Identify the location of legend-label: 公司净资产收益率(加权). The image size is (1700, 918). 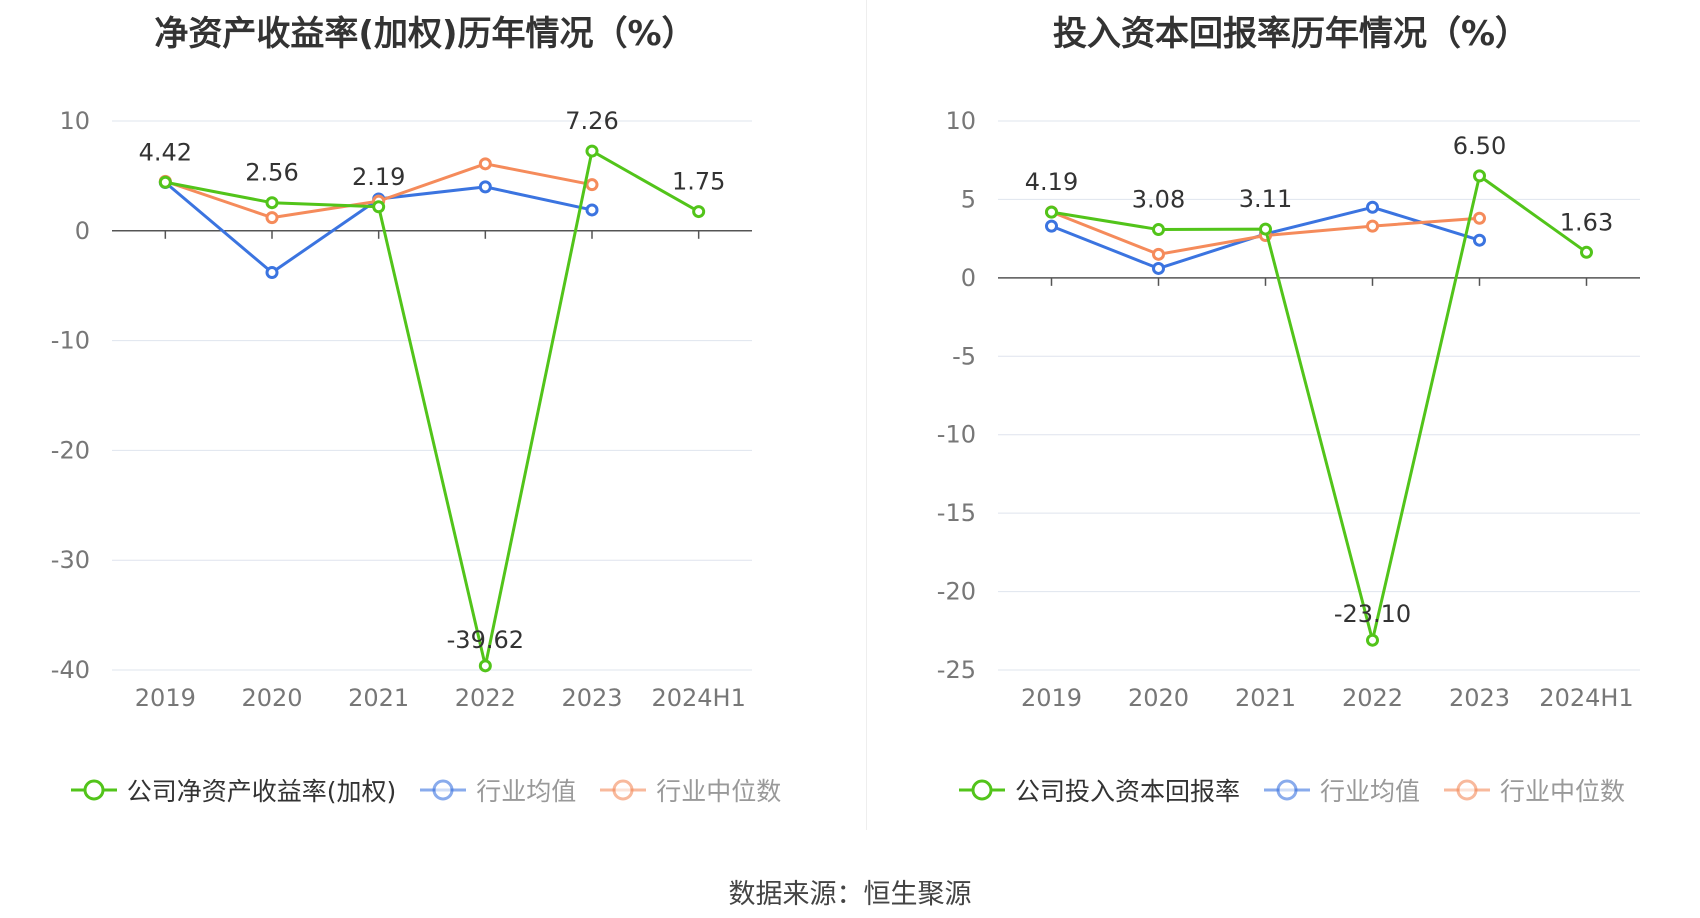
(261, 791).